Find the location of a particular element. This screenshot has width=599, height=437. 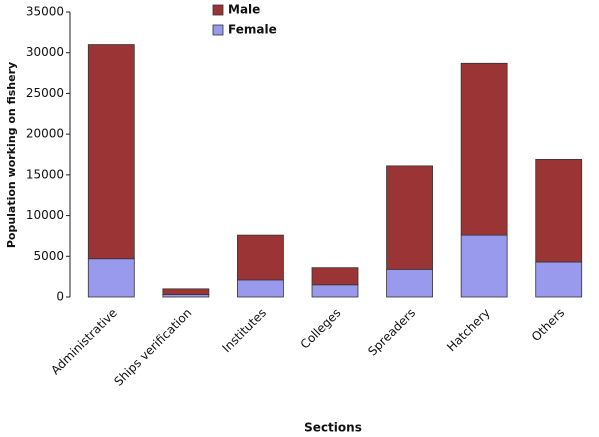

x-tick-label: Hatchery is located at coordinates (468, 330).